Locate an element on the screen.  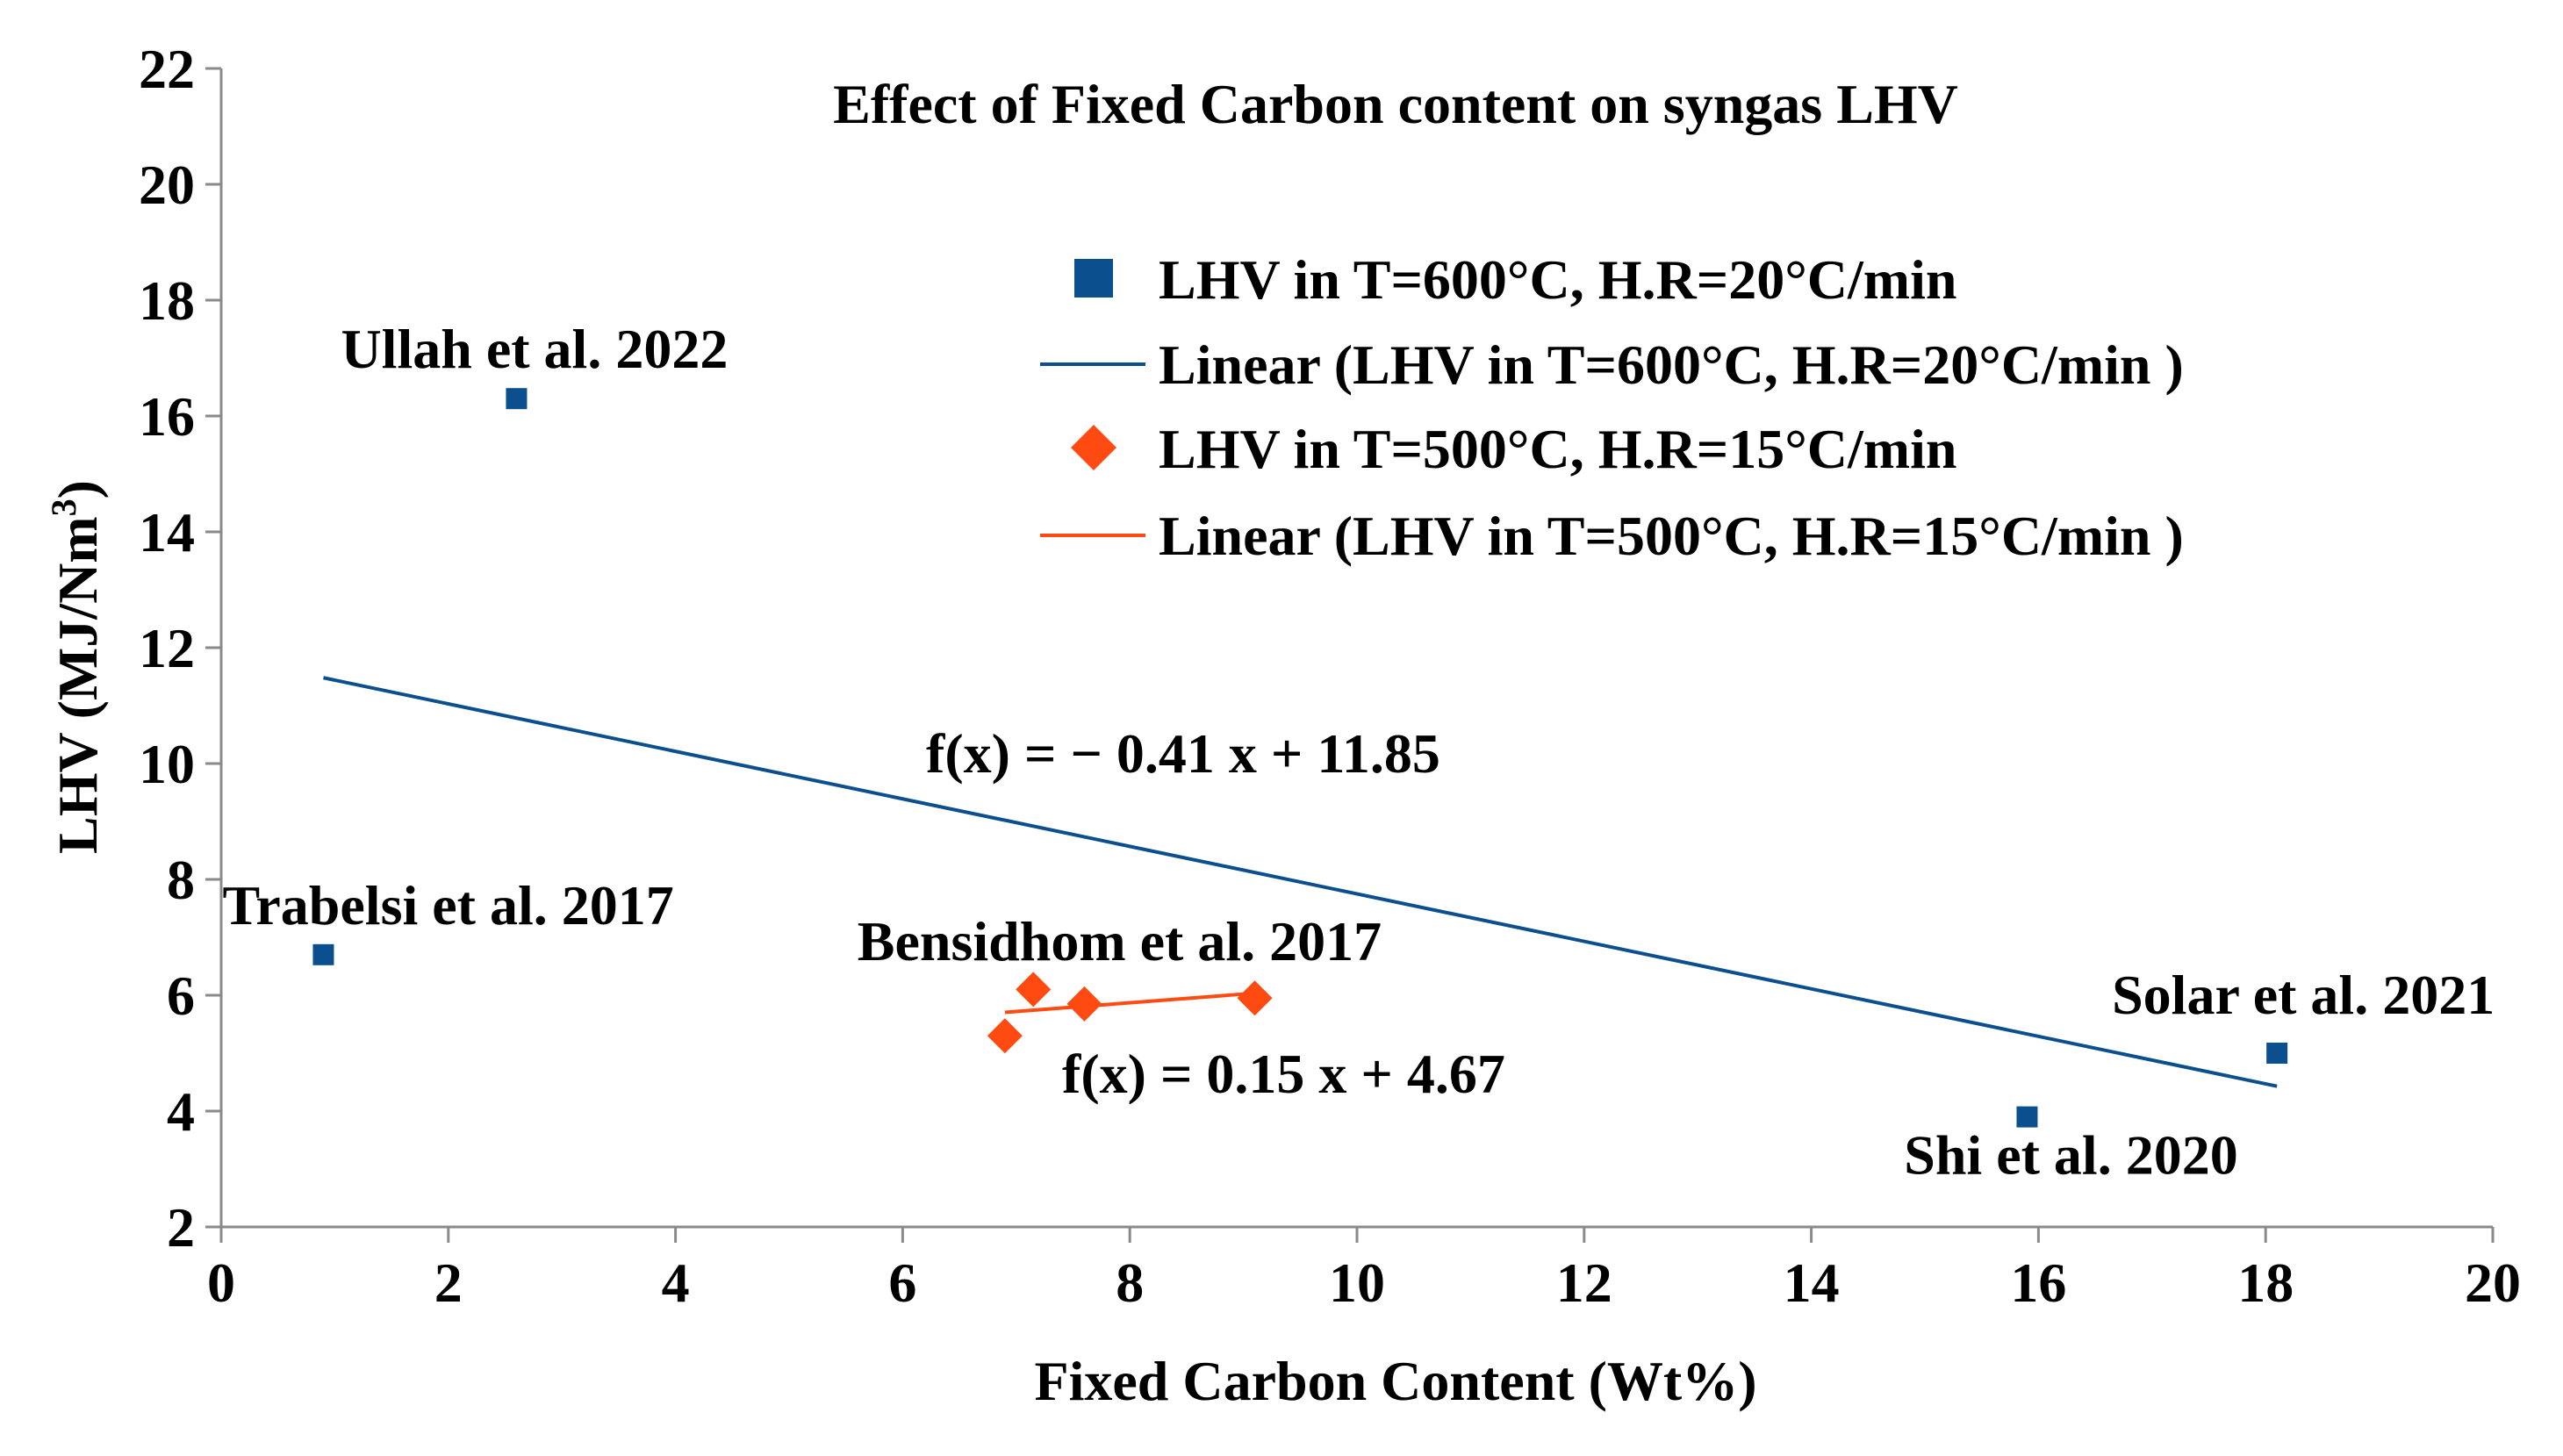
y-tick-label: 2 is located at coordinates (181, 1227).